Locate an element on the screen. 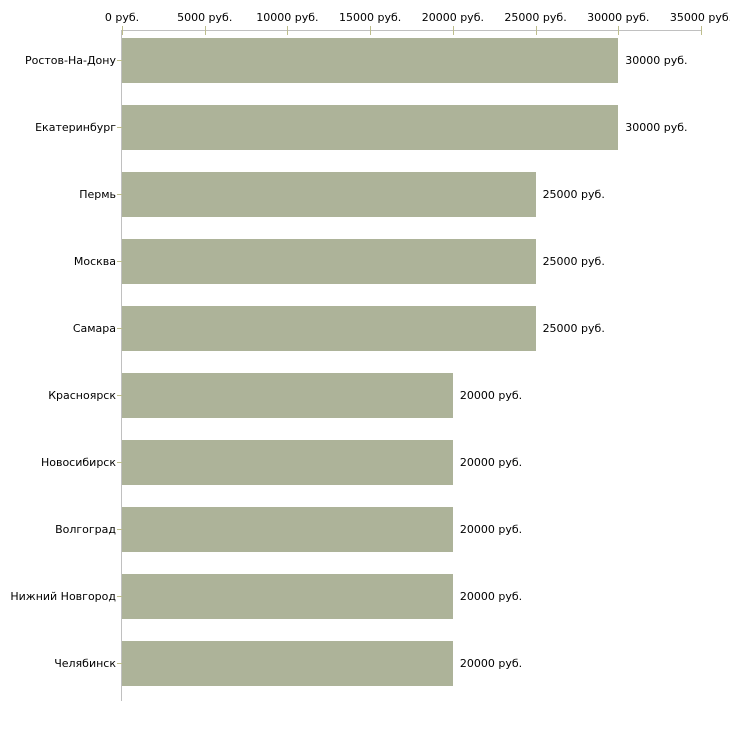 The image size is (730, 730). bar-row: Екатеринбург 30000 руб. is located at coordinates (365, 131).